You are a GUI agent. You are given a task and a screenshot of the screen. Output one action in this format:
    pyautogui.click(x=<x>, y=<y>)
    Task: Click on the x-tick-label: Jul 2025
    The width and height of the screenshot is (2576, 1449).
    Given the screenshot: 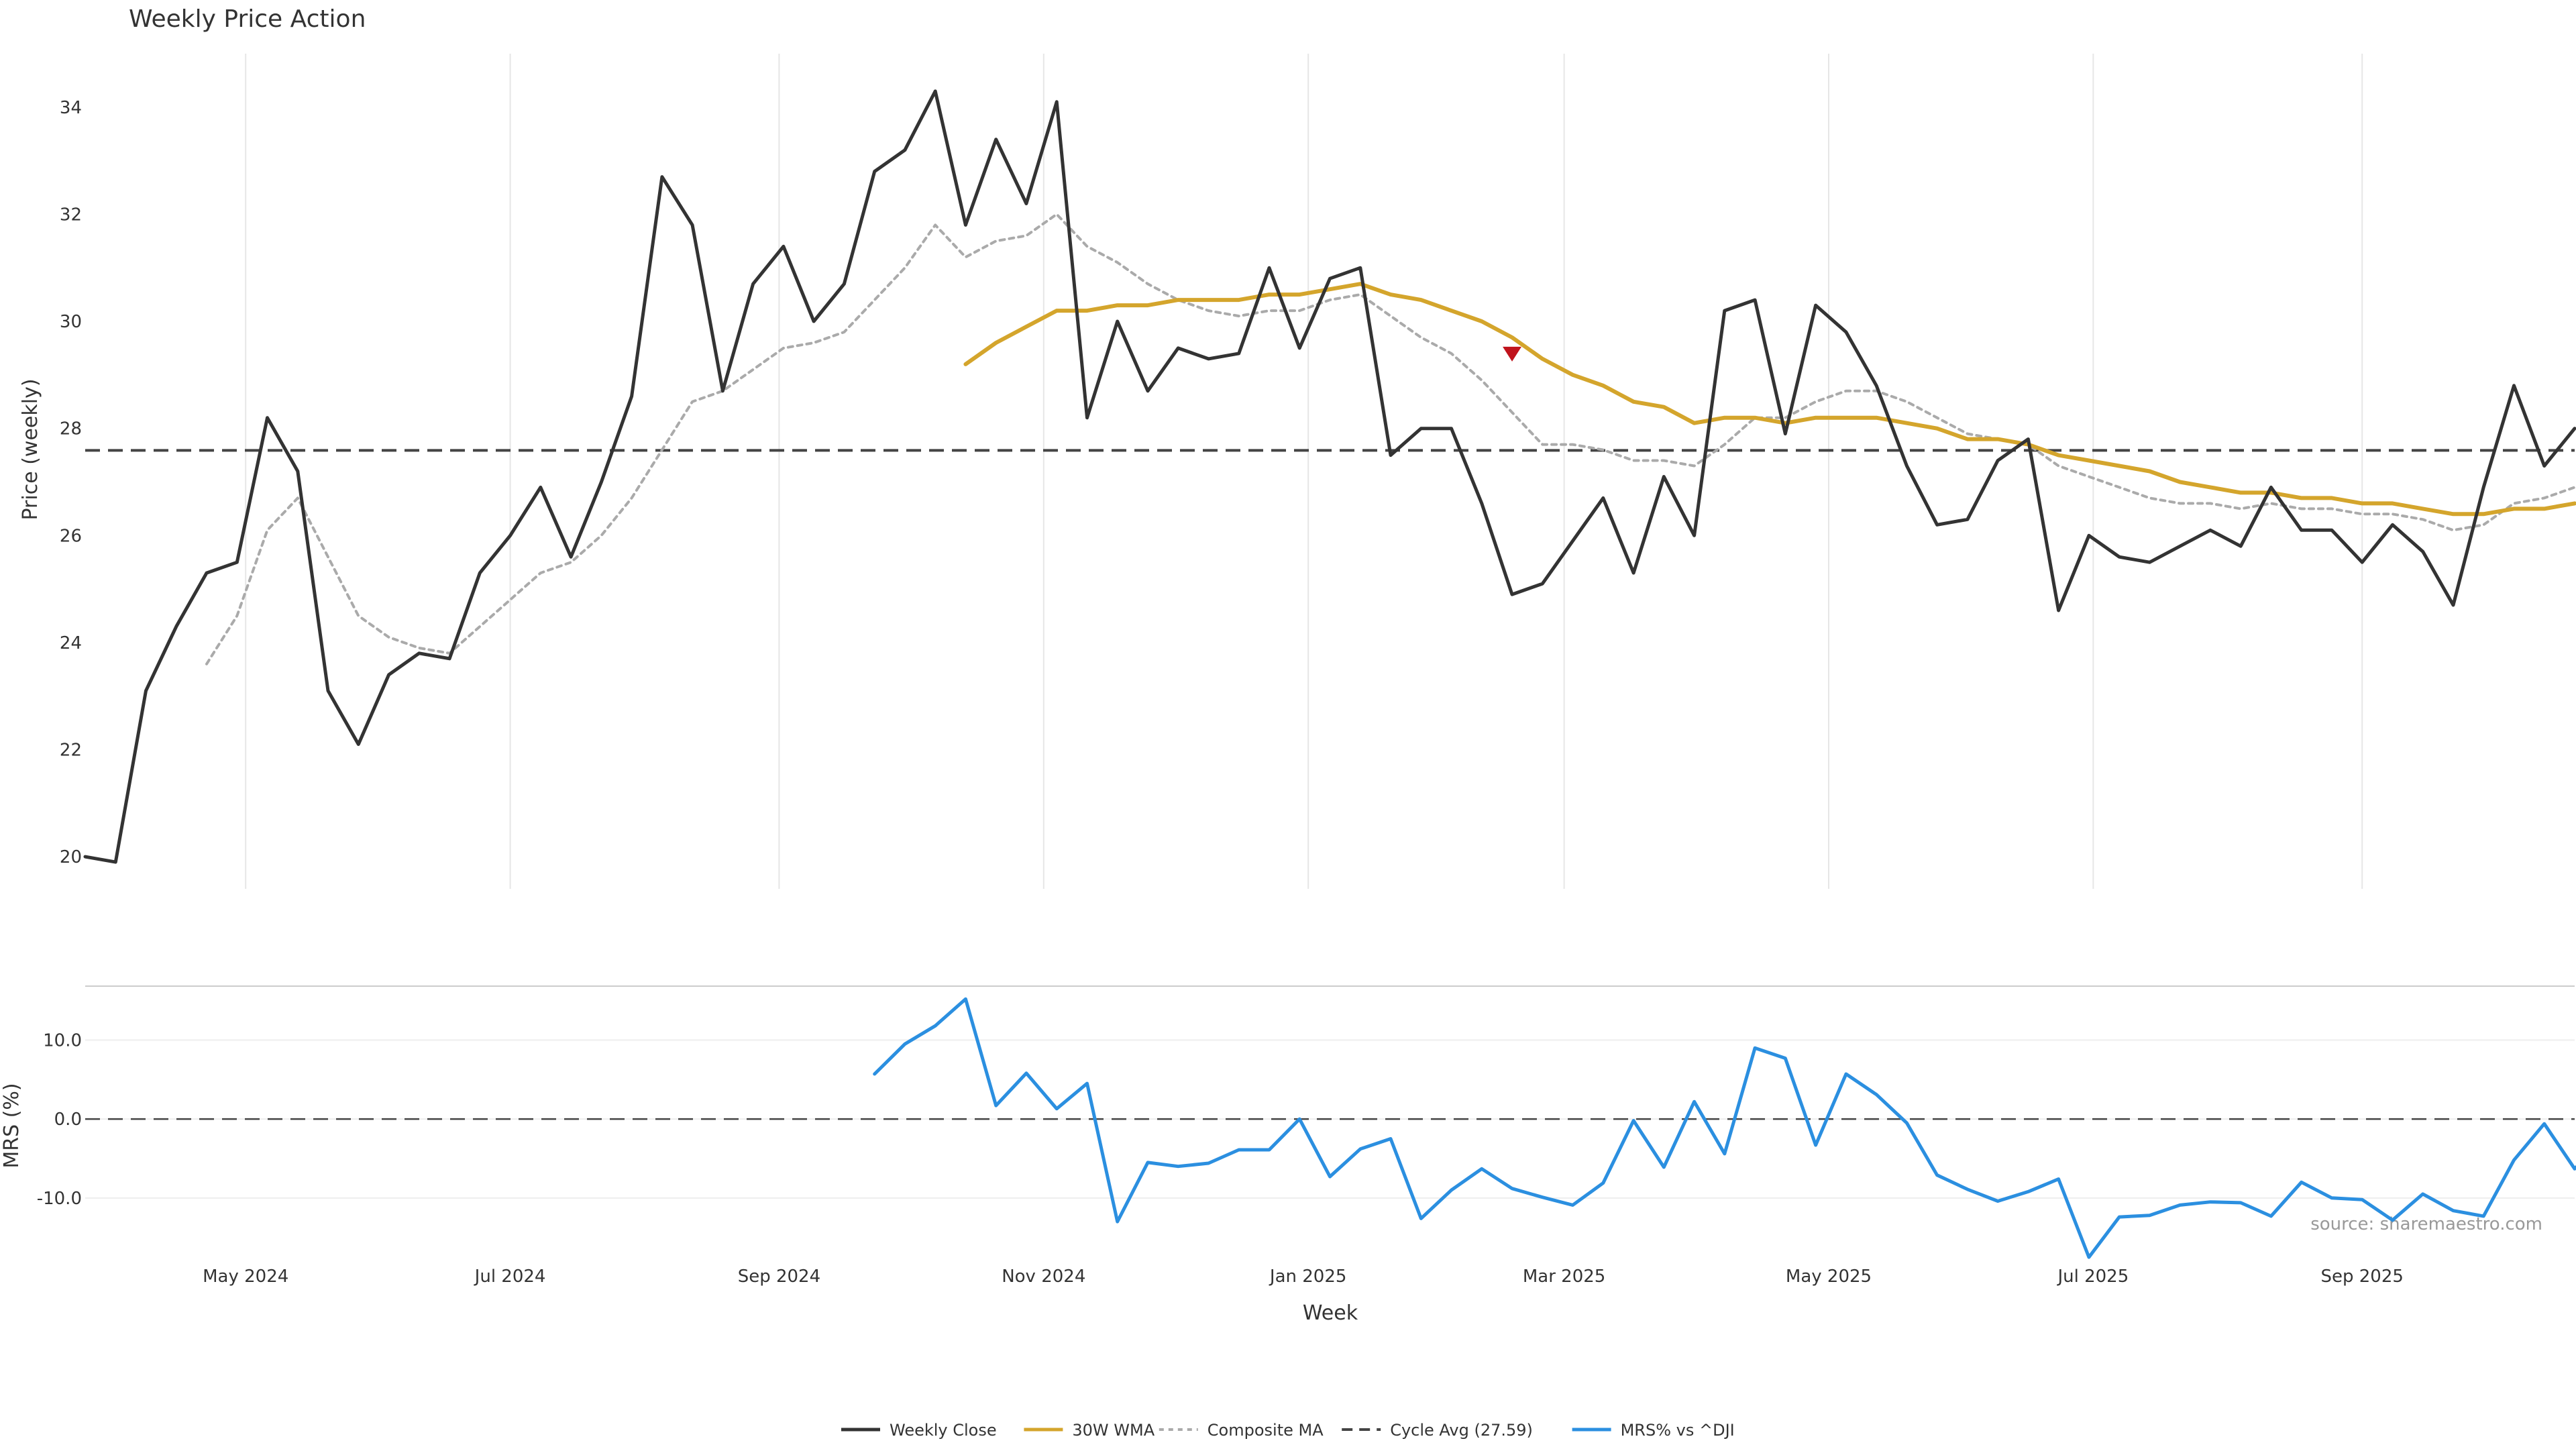 What is the action you would take?
    pyautogui.click(x=2092, y=1277)
    